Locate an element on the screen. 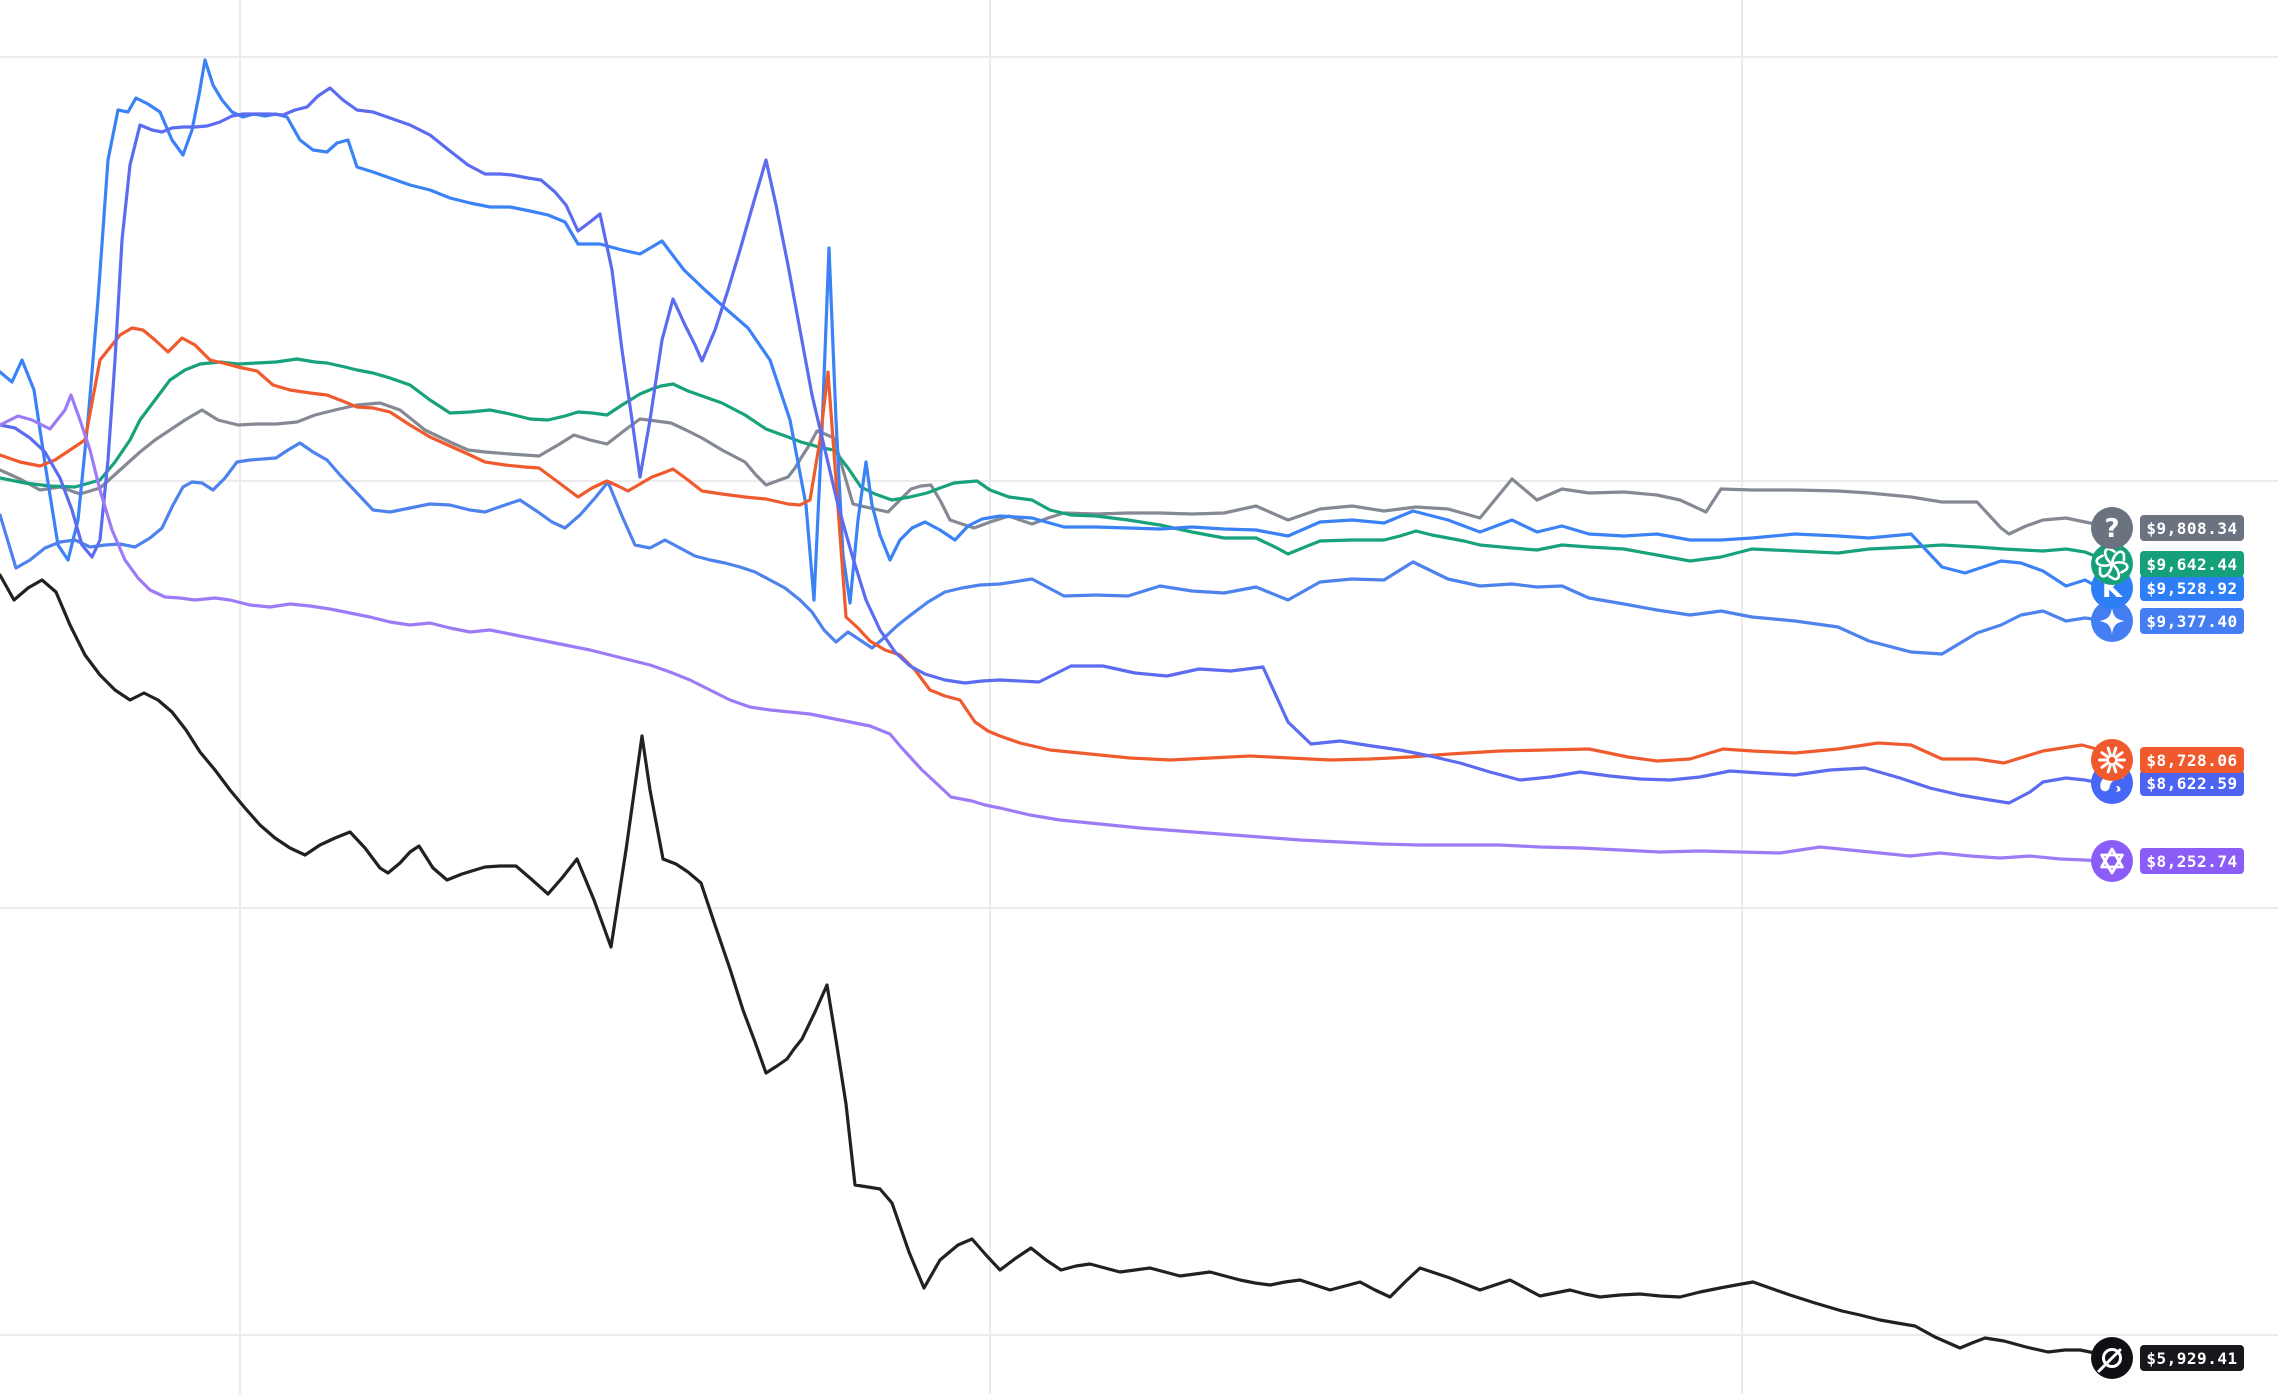  qwen-icon-circle is located at coordinates (2112, 861).